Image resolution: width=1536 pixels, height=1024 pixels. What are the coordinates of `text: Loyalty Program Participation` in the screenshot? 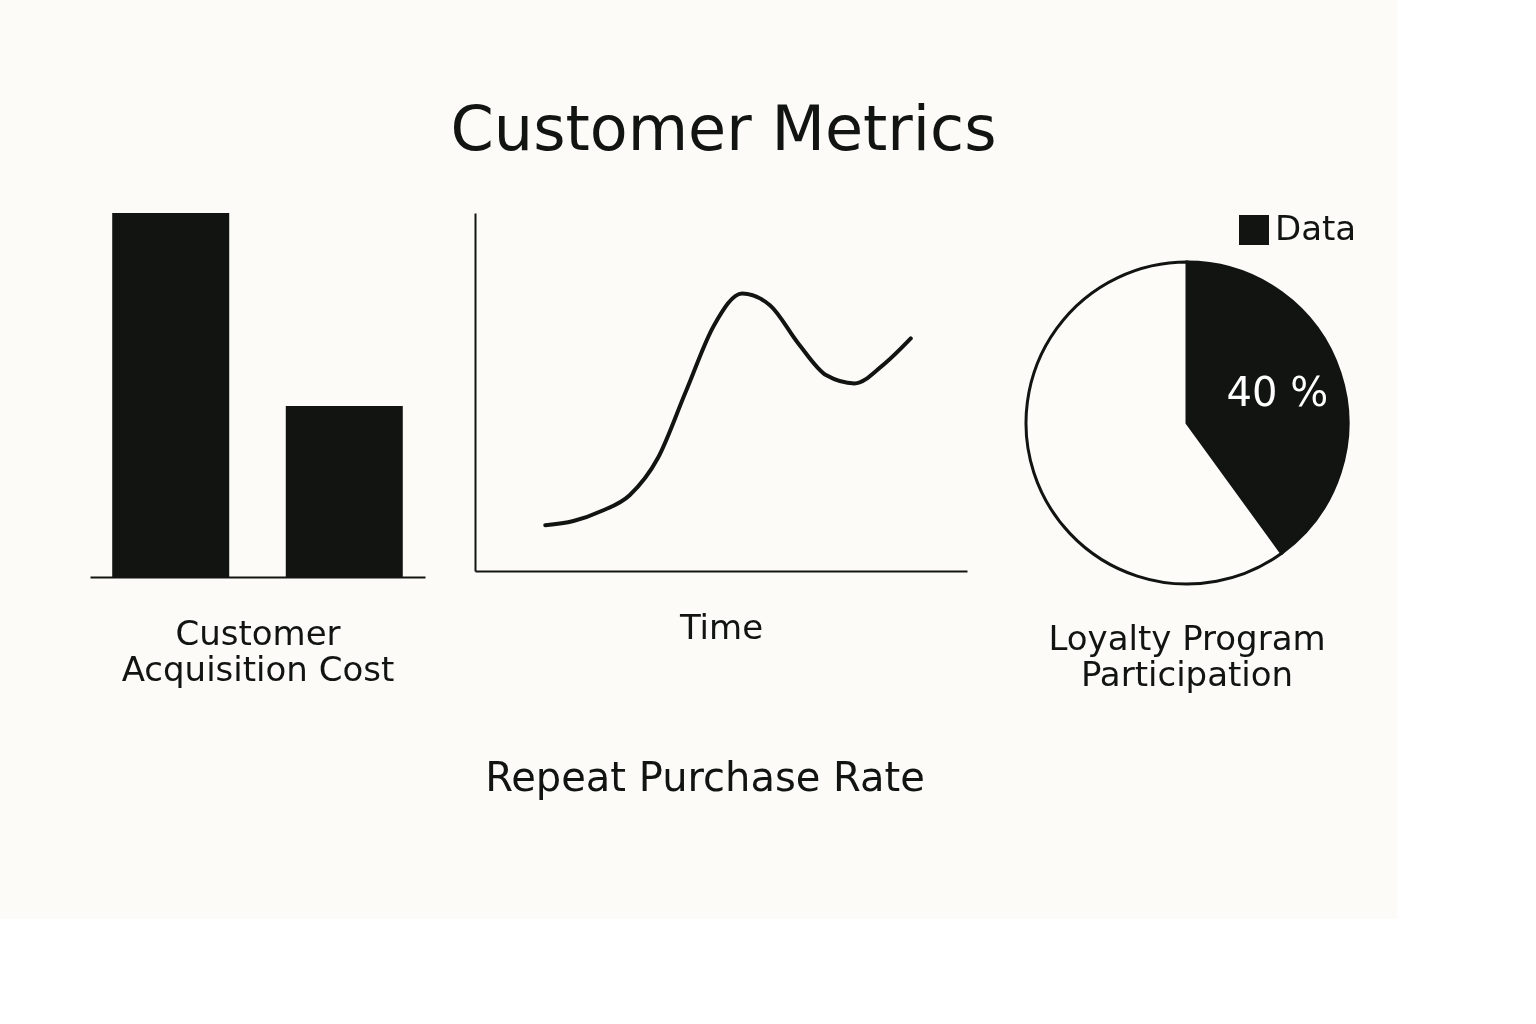 It's located at (1187, 656).